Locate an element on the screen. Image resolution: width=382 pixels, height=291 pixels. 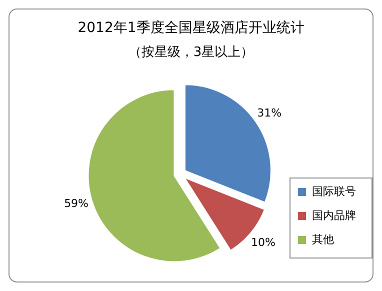
chart-subtitle: （按星级，3星以上） is located at coordinates (191, 52).